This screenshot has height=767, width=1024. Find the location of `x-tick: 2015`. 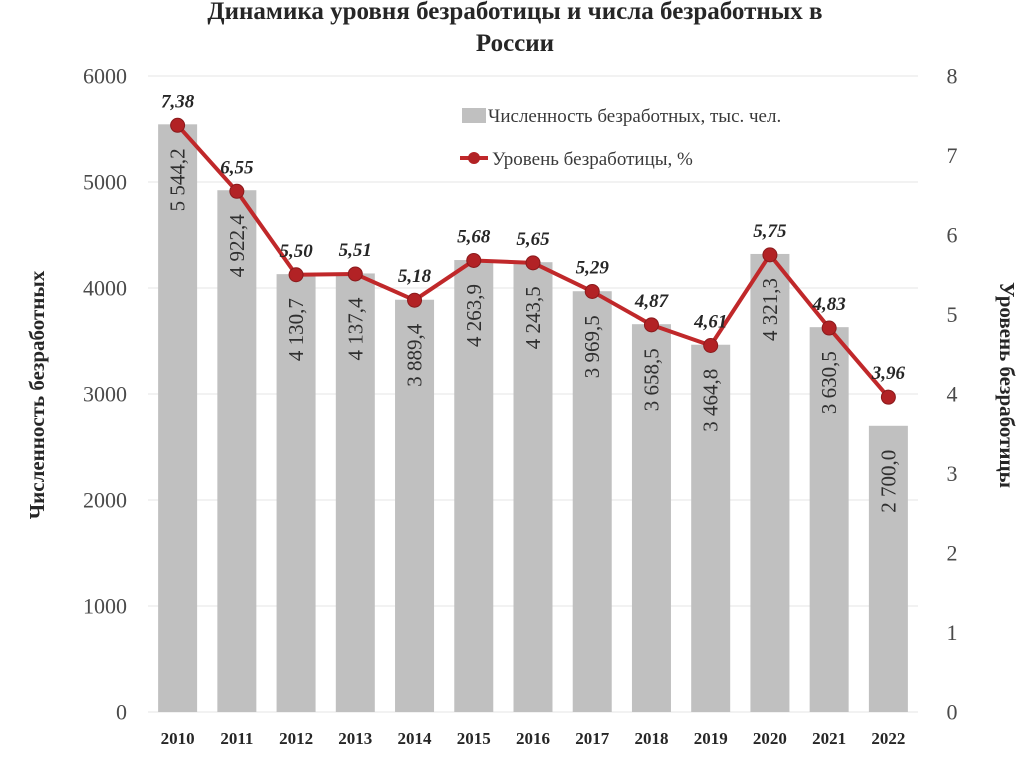

x-tick: 2015 is located at coordinates (474, 738).